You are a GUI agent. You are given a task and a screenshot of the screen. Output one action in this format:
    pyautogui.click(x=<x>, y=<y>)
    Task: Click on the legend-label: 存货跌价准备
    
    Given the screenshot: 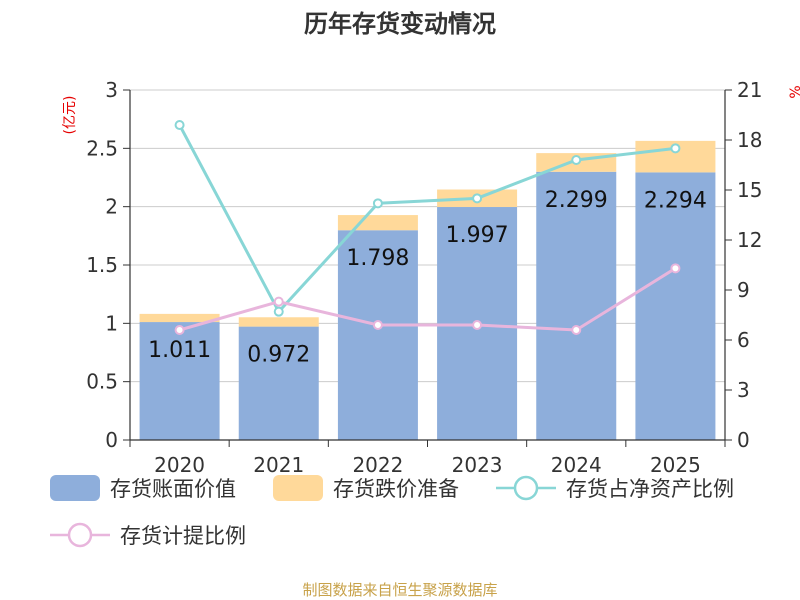 What is the action you would take?
    pyautogui.click(x=396, y=489)
    